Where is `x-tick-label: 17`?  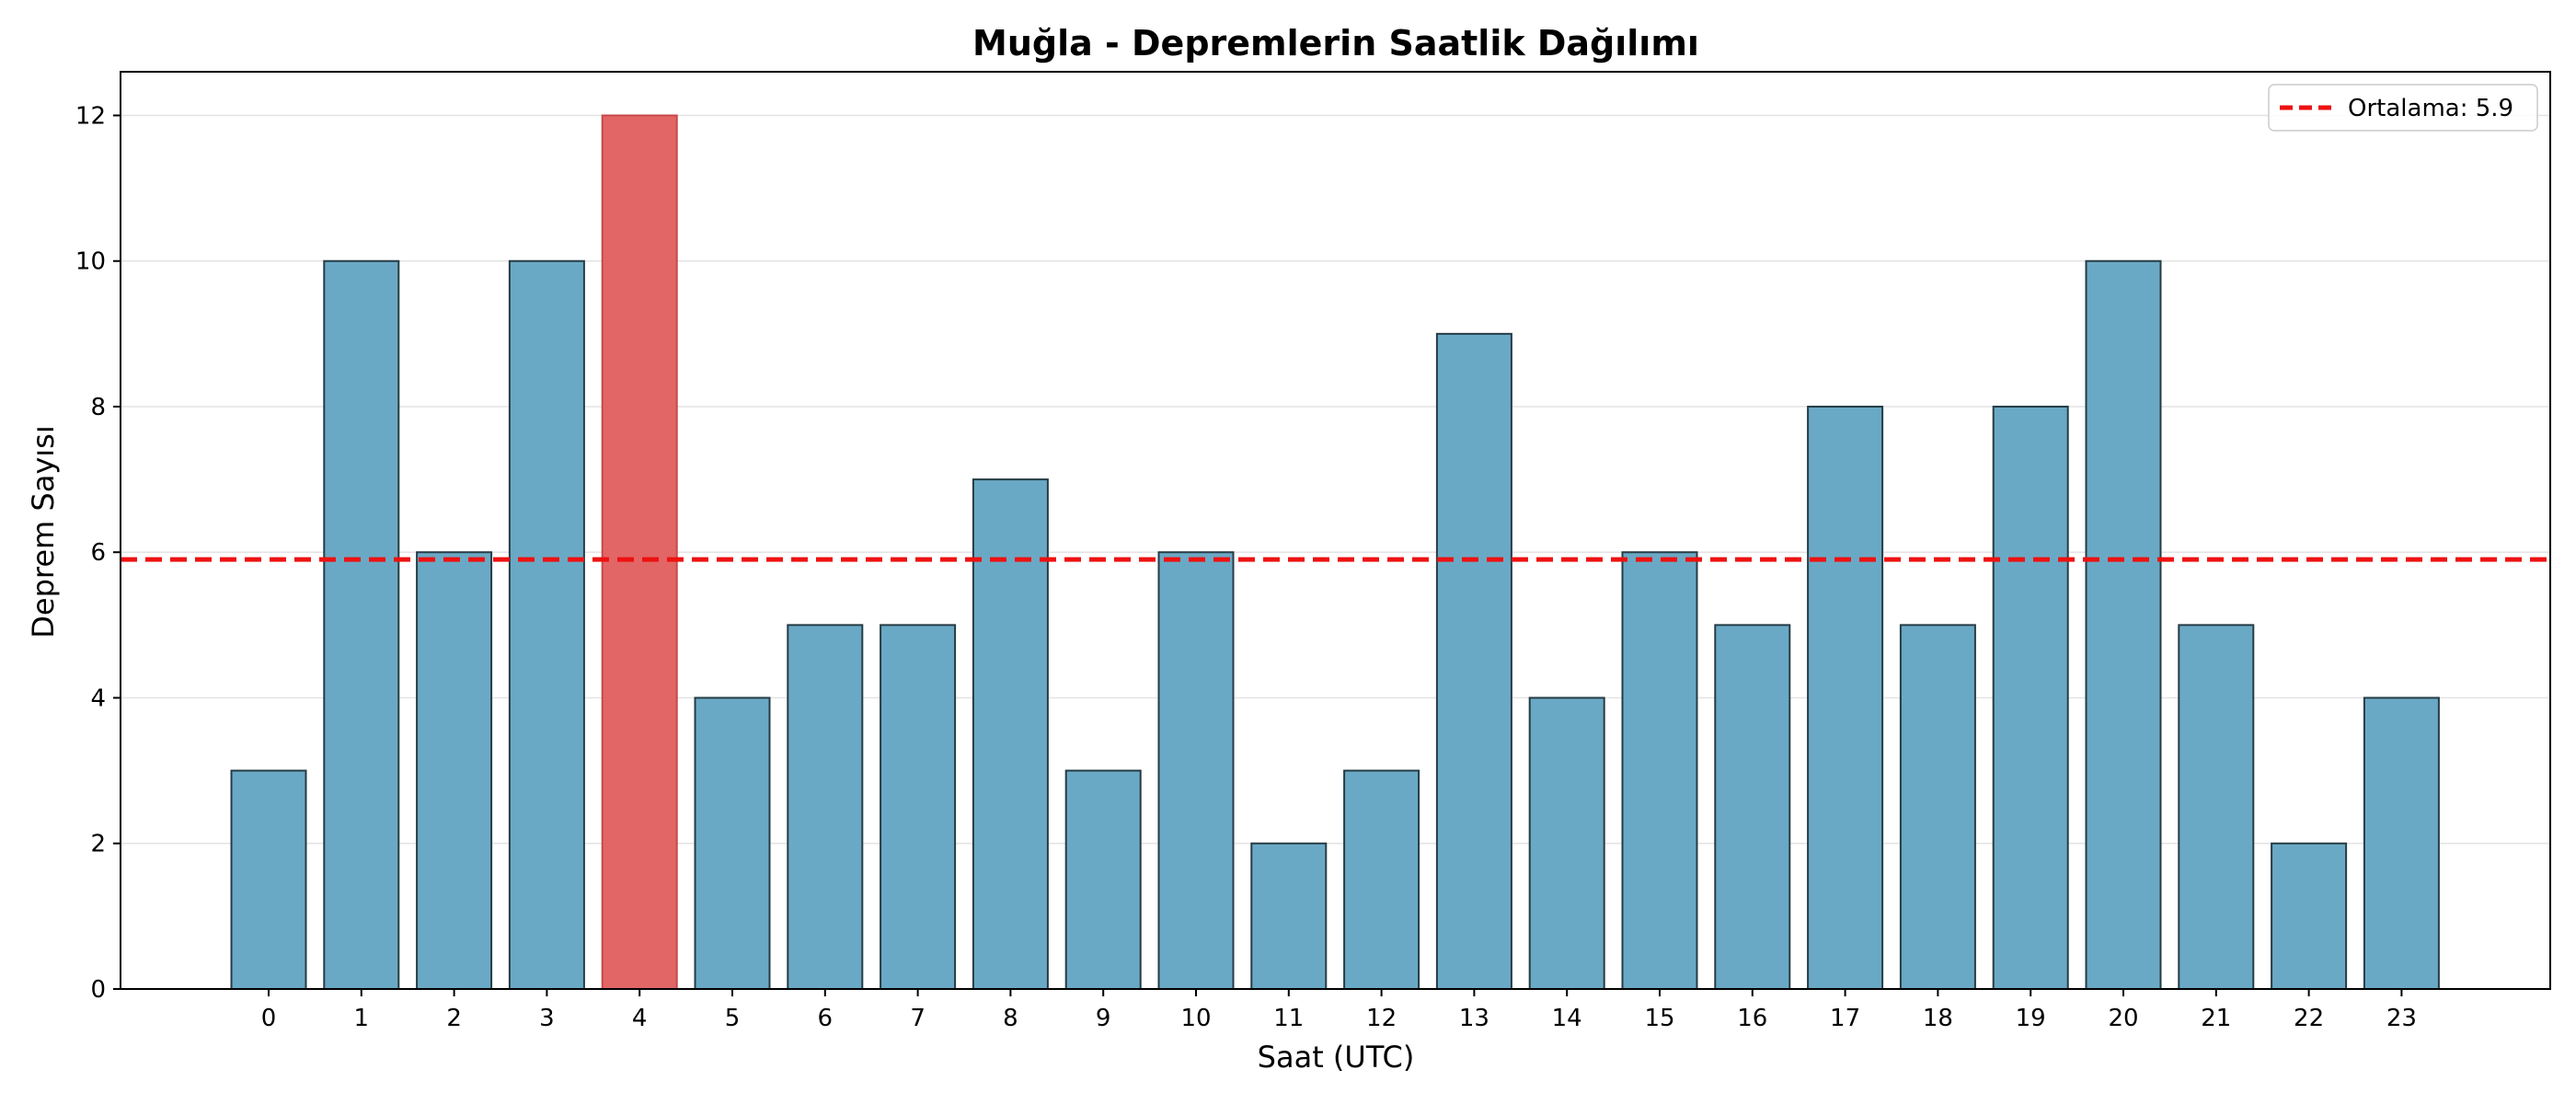
x-tick-label: 17 is located at coordinates (1845, 1018).